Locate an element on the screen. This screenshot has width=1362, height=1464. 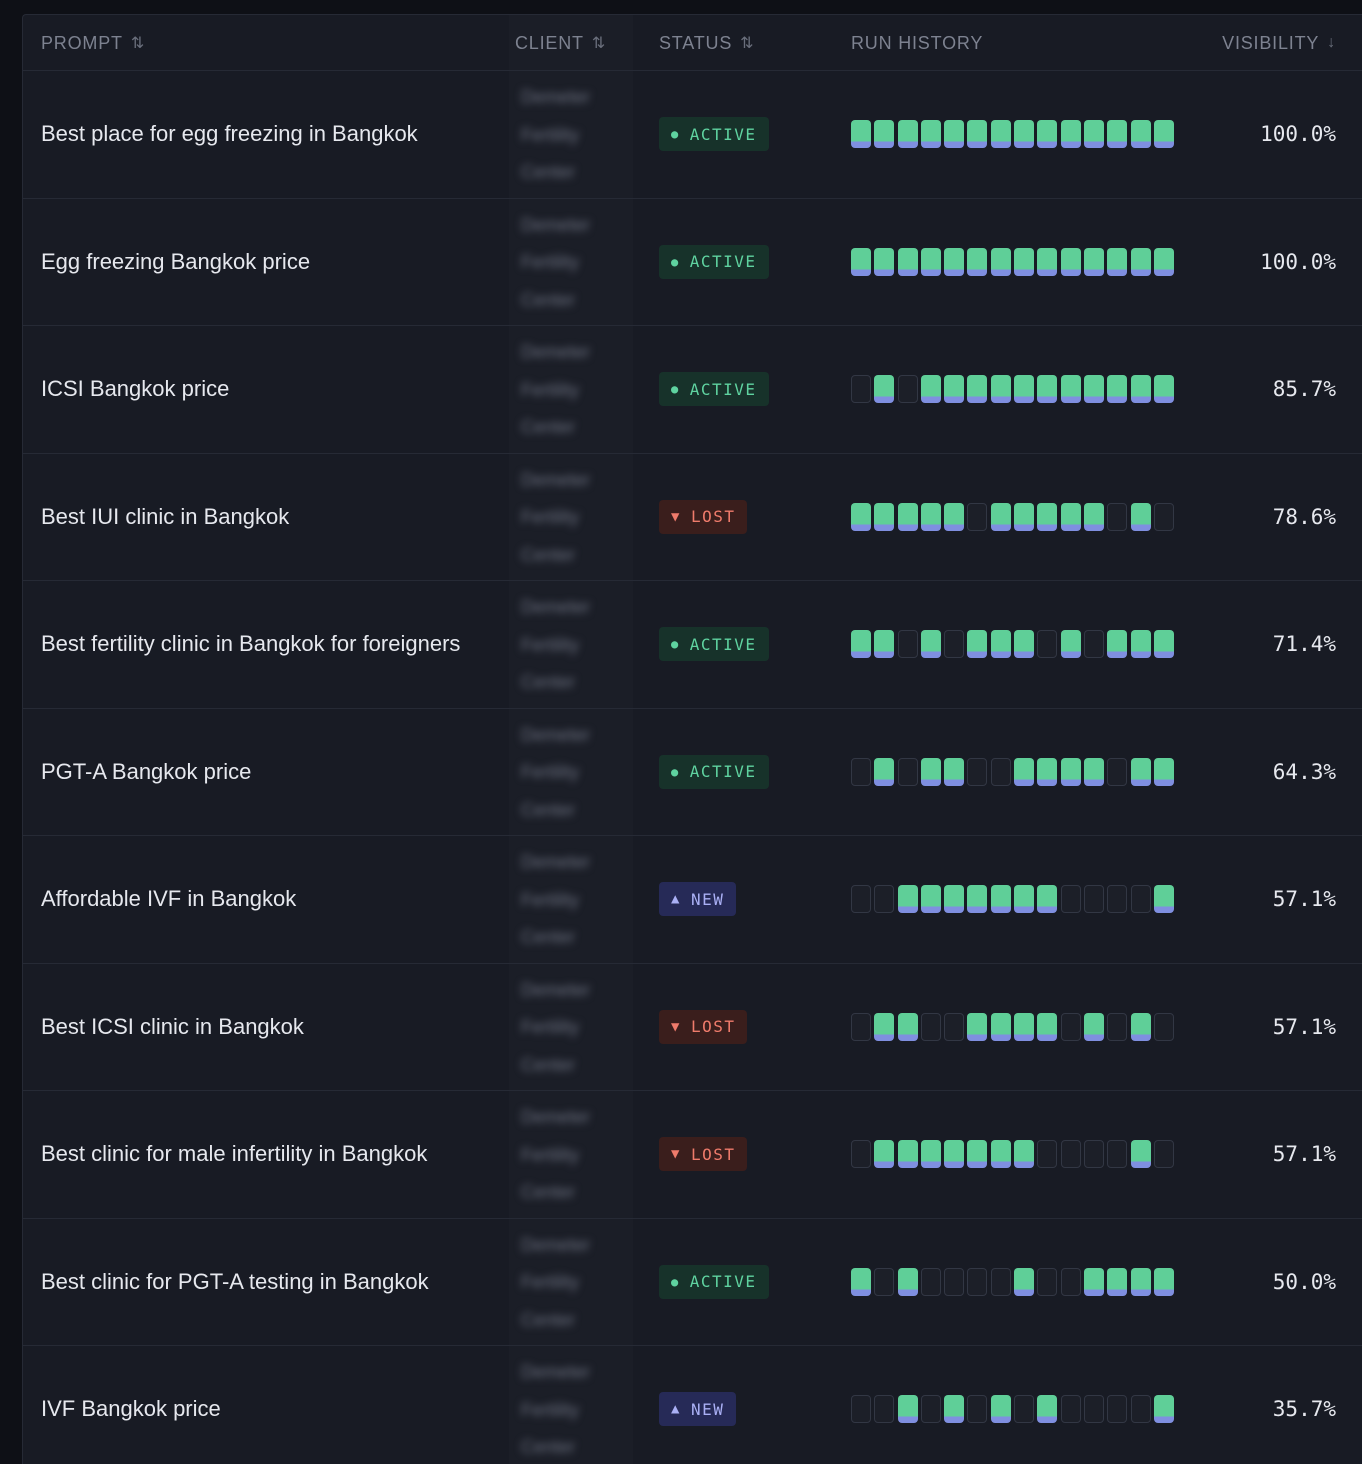
column-header-client: CLIENT ⇅ is located at coordinates (561, 42).